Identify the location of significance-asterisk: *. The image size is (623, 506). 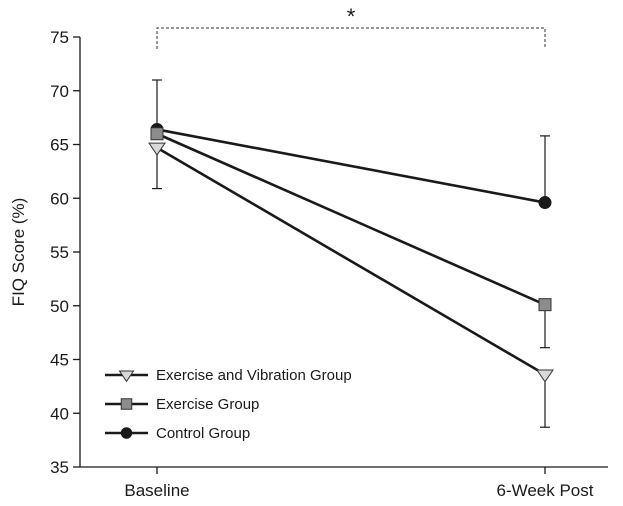
(351, 16).